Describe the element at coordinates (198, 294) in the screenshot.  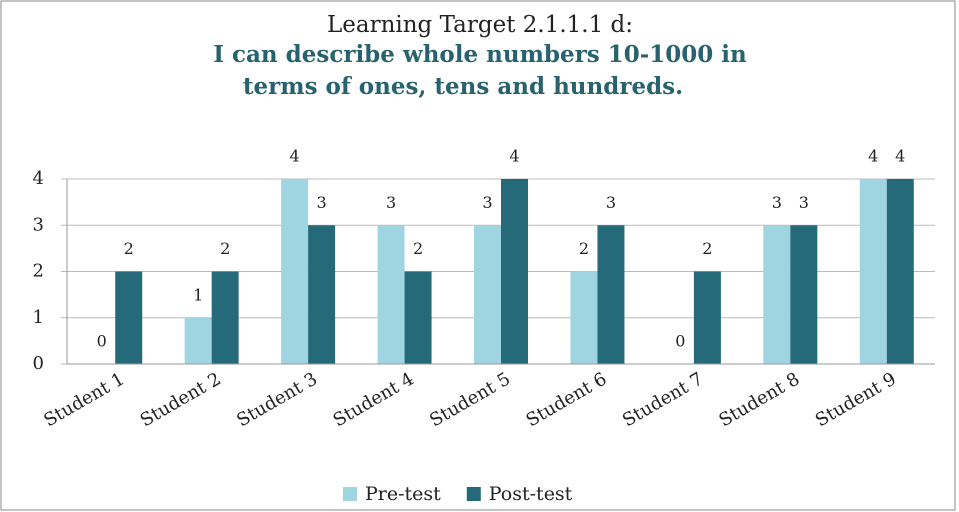
I see `data-label: 1` at that location.